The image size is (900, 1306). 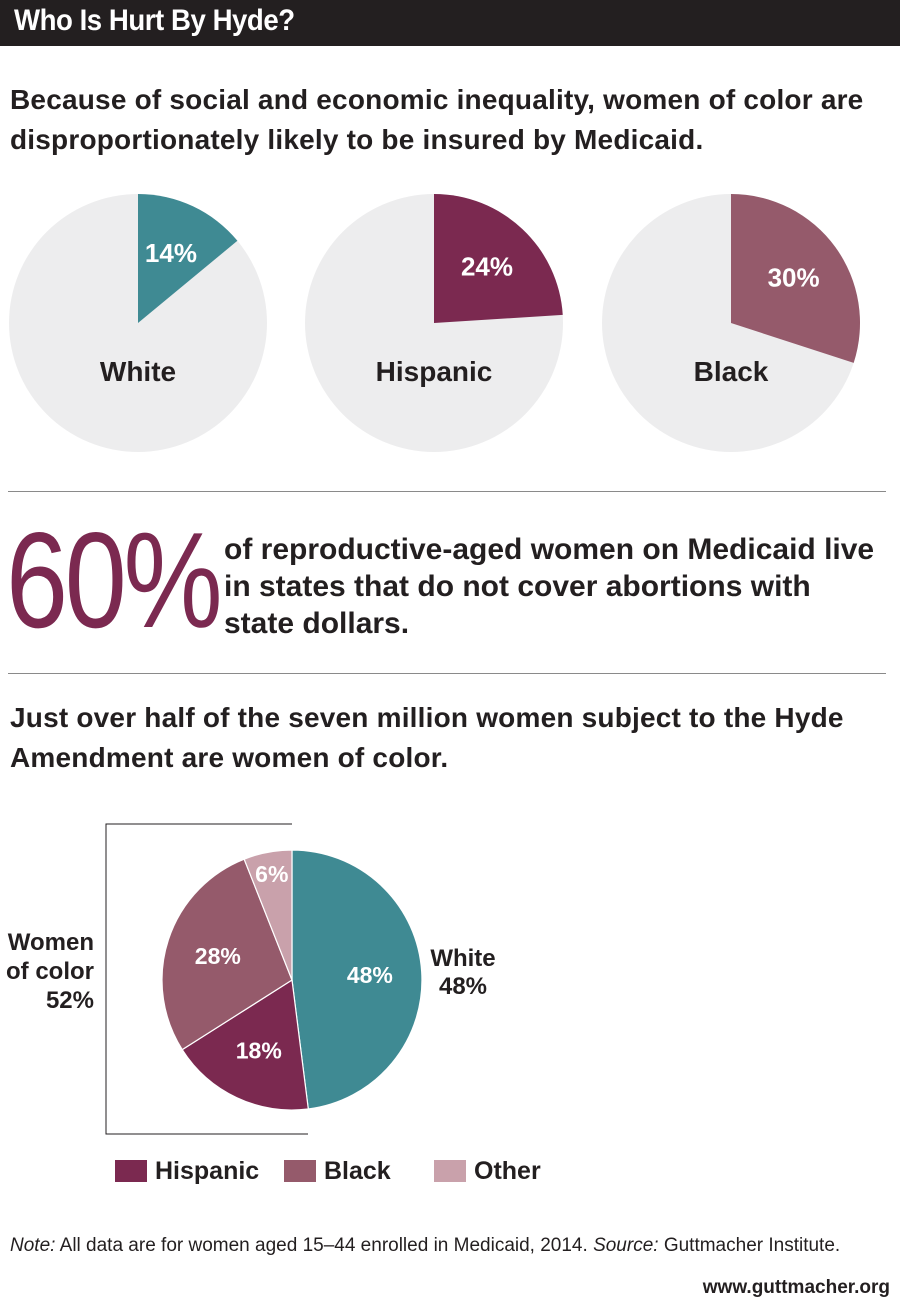 What do you see at coordinates (33, 1245) in the screenshot?
I see `note-label: Note:` at bounding box center [33, 1245].